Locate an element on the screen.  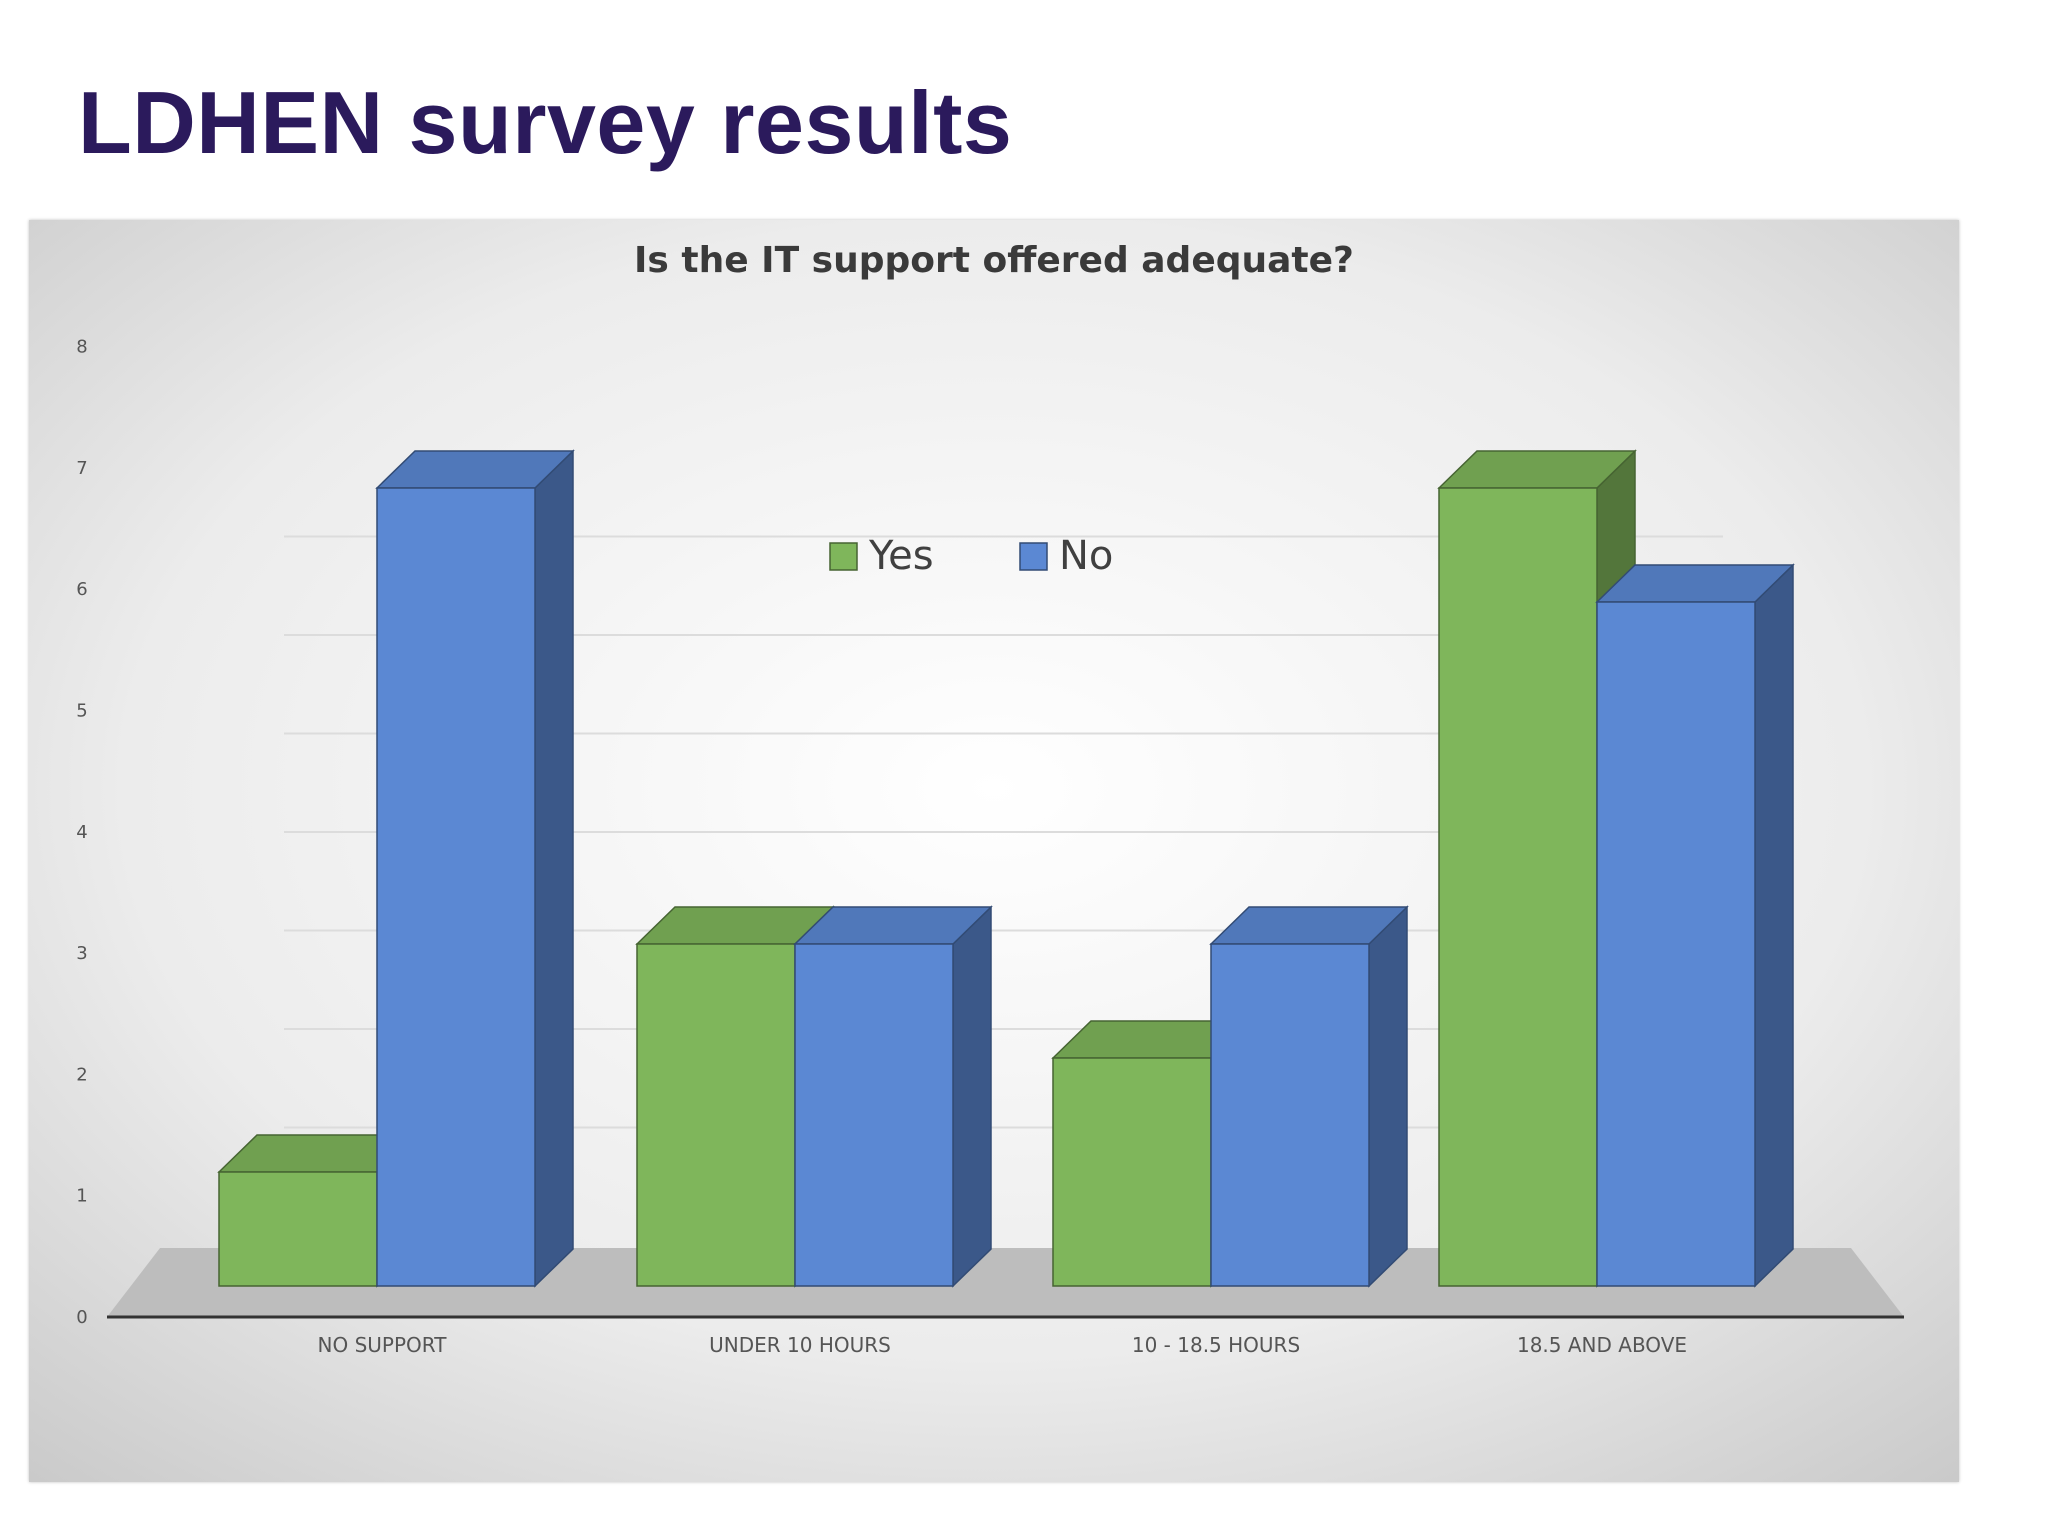
y-tick-label: 3 is located at coordinates (81, 953).